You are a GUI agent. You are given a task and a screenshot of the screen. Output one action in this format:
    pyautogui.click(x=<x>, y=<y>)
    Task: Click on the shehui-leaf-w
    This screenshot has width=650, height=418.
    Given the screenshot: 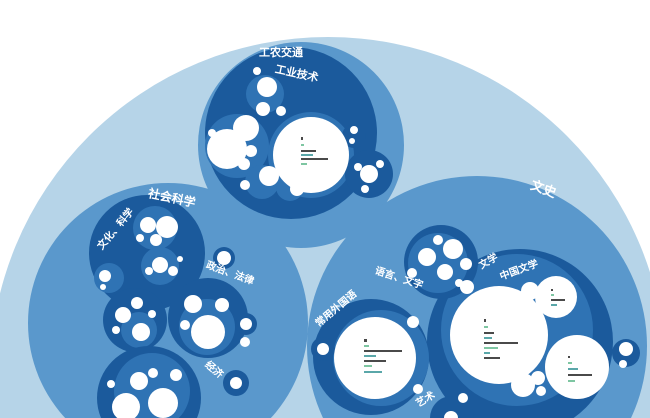 What is the action you would take?
    pyautogui.click(x=163, y=403)
    